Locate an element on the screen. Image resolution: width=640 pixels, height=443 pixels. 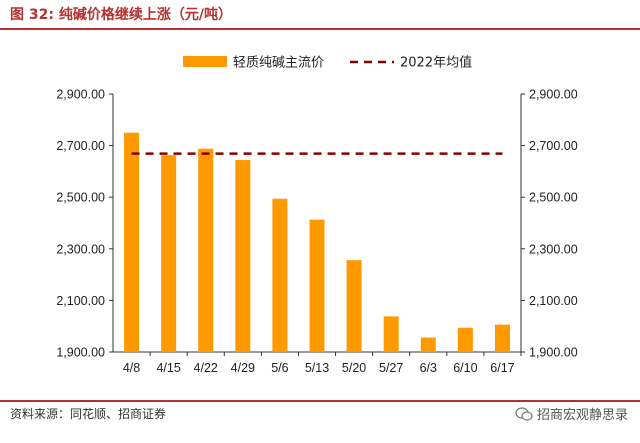
figure-title: 图 32: 纯碱价格继续上涨（元/吨） is located at coordinates (121, 15).